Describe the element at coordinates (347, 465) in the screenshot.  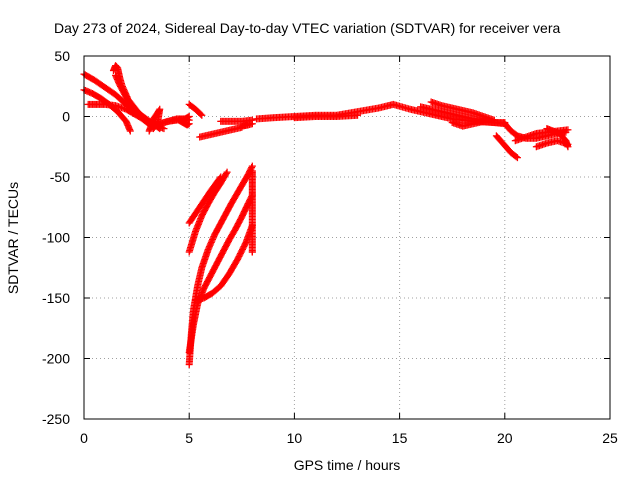
I see `x-axis-label: GPS time / hours` at that location.